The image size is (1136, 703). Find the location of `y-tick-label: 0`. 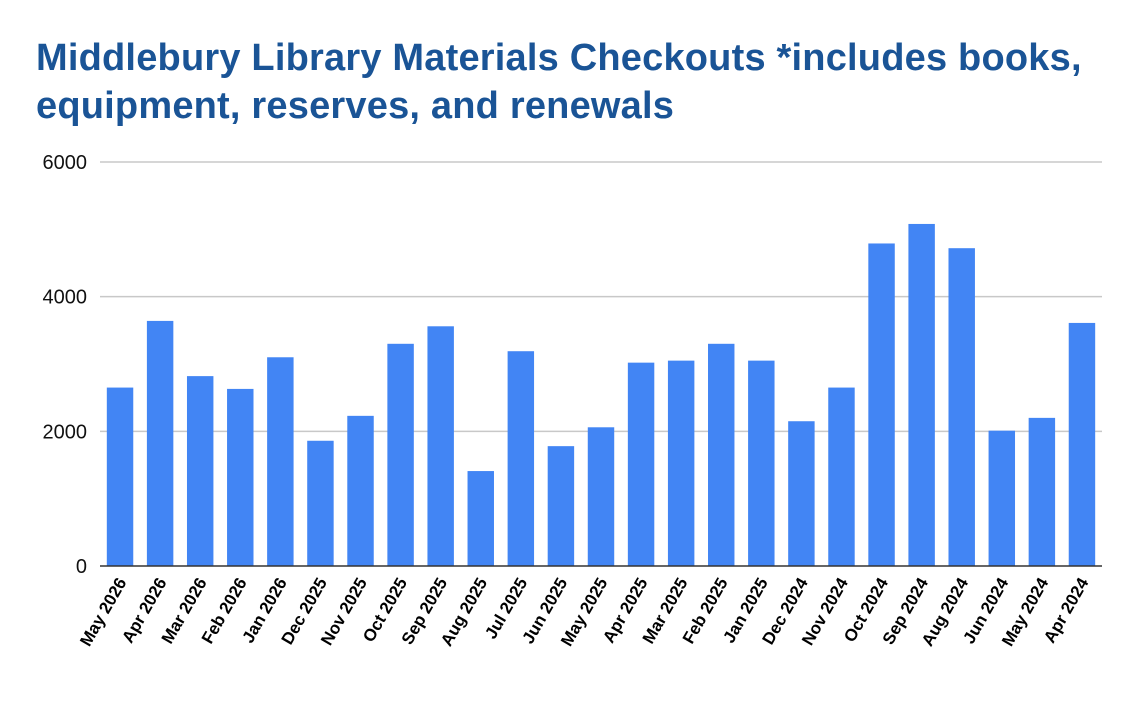

y-tick-label: 0 is located at coordinates (81, 567).